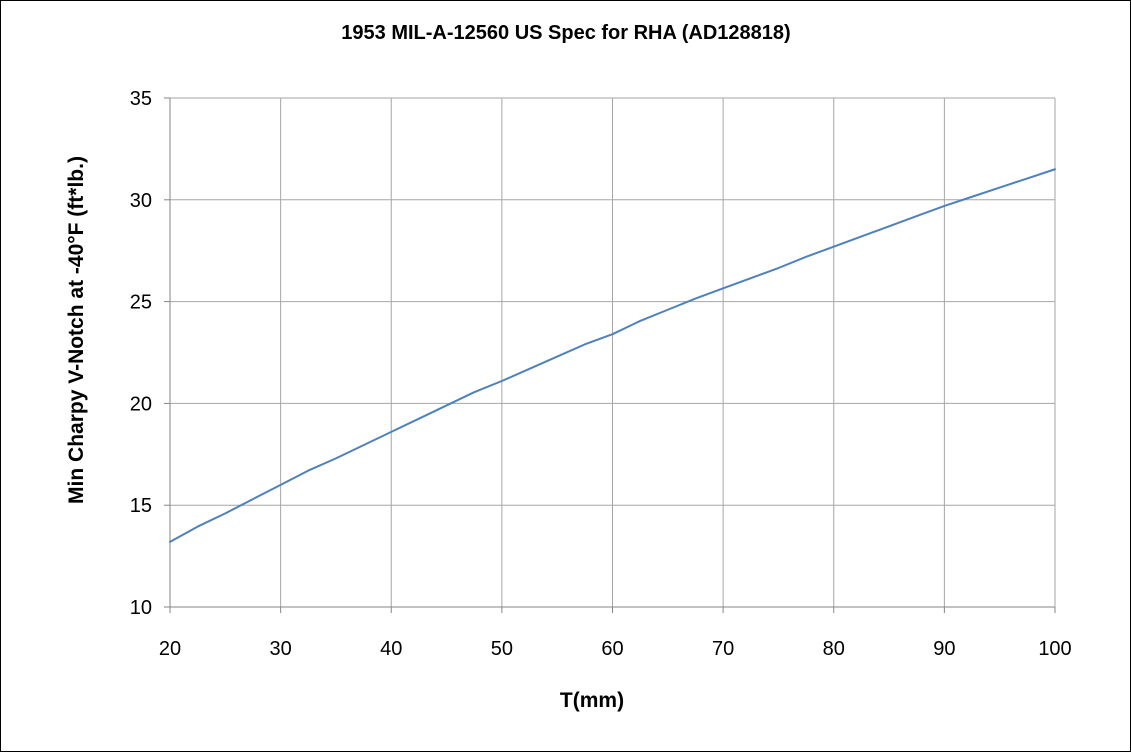 This screenshot has width=1131, height=752. I want to click on x-tick-label: 80, so click(834, 649).